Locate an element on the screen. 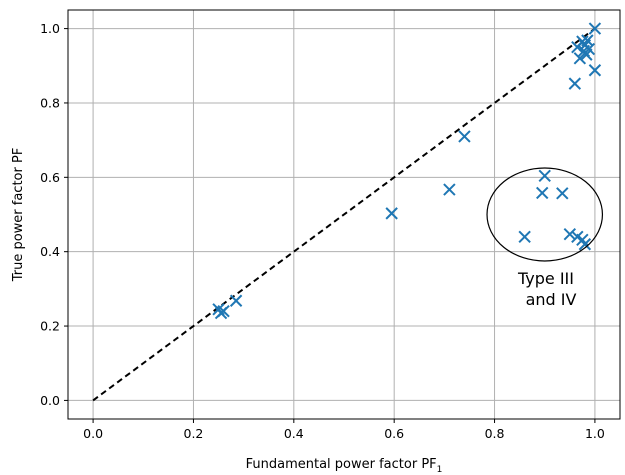  annotation-group: Type III and IV is located at coordinates (545, 238).